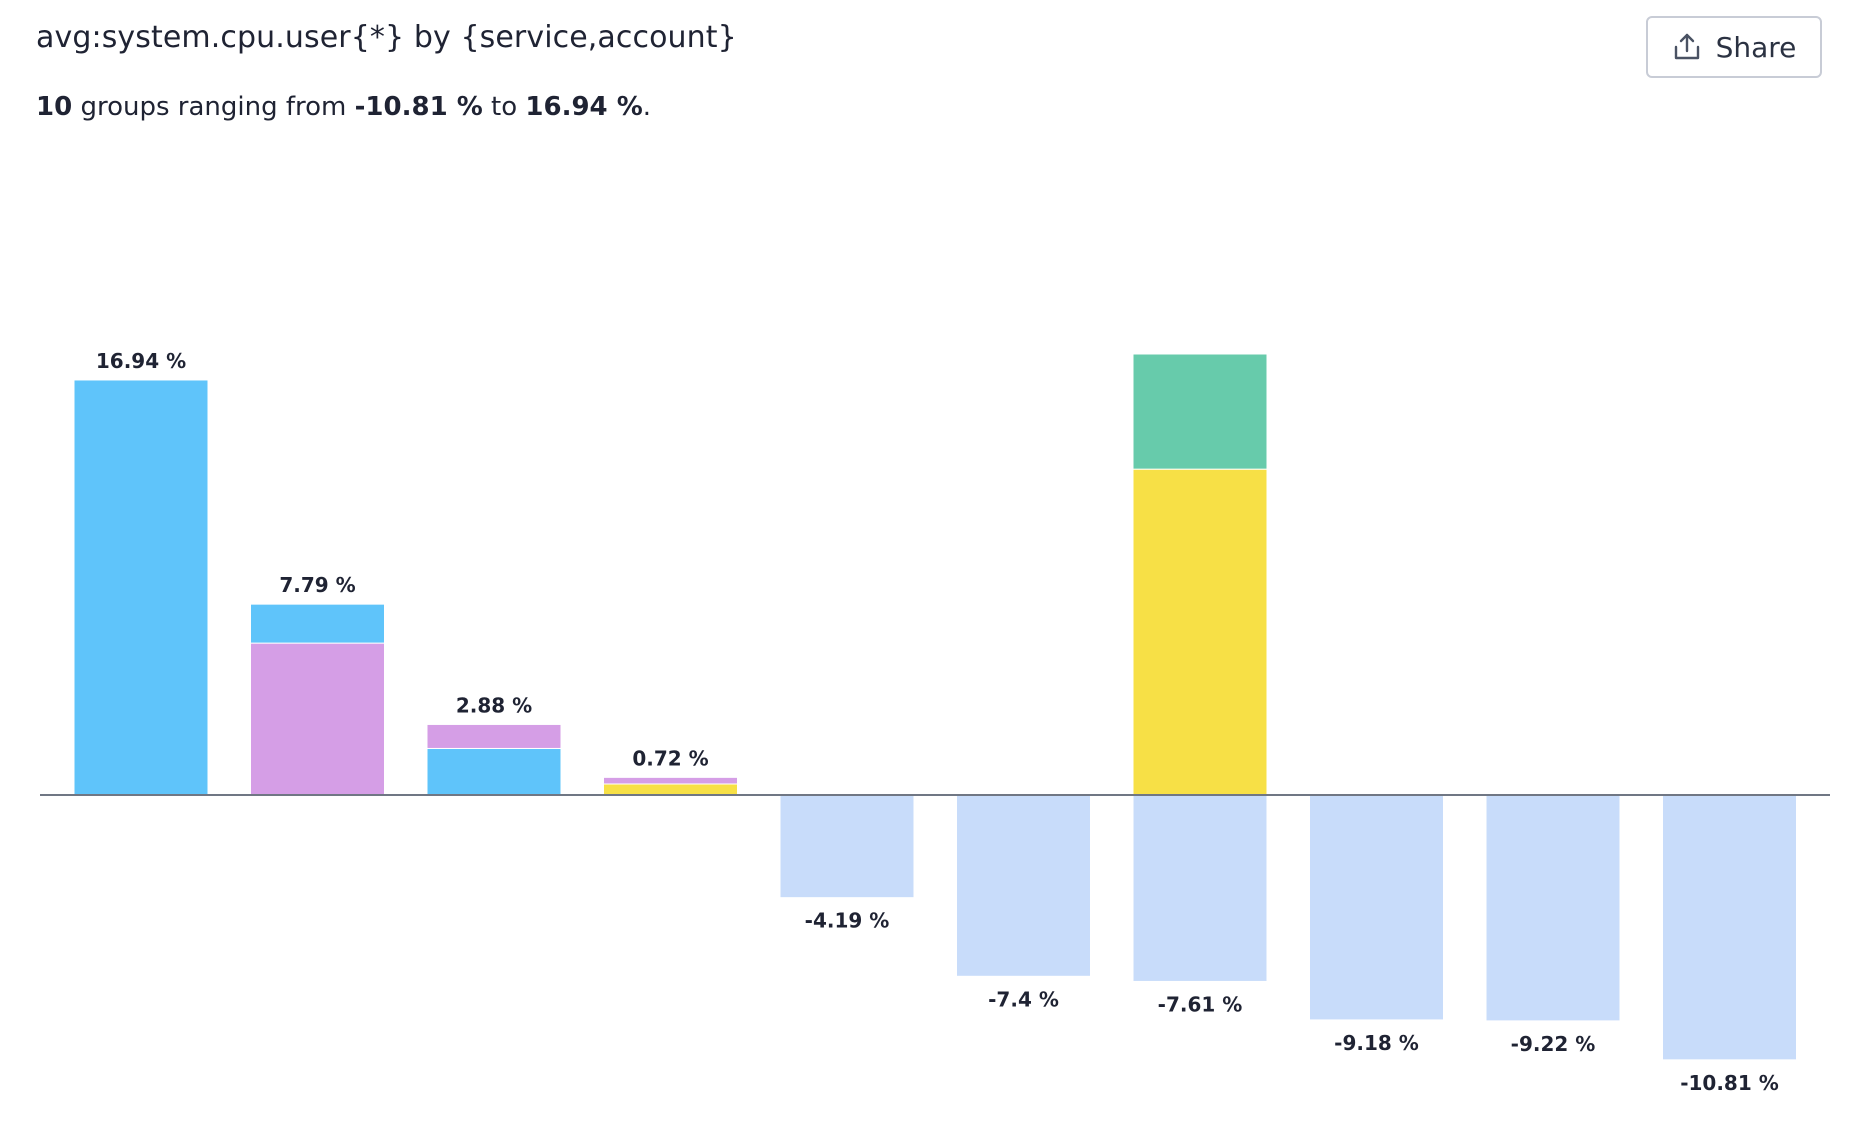 Image resolution: width=1854 pixels, height=1148 pixels. Describe the element at coordinates (418, 107) in the screenshot. I see `summary-min-value: -10.81 %` at that location.